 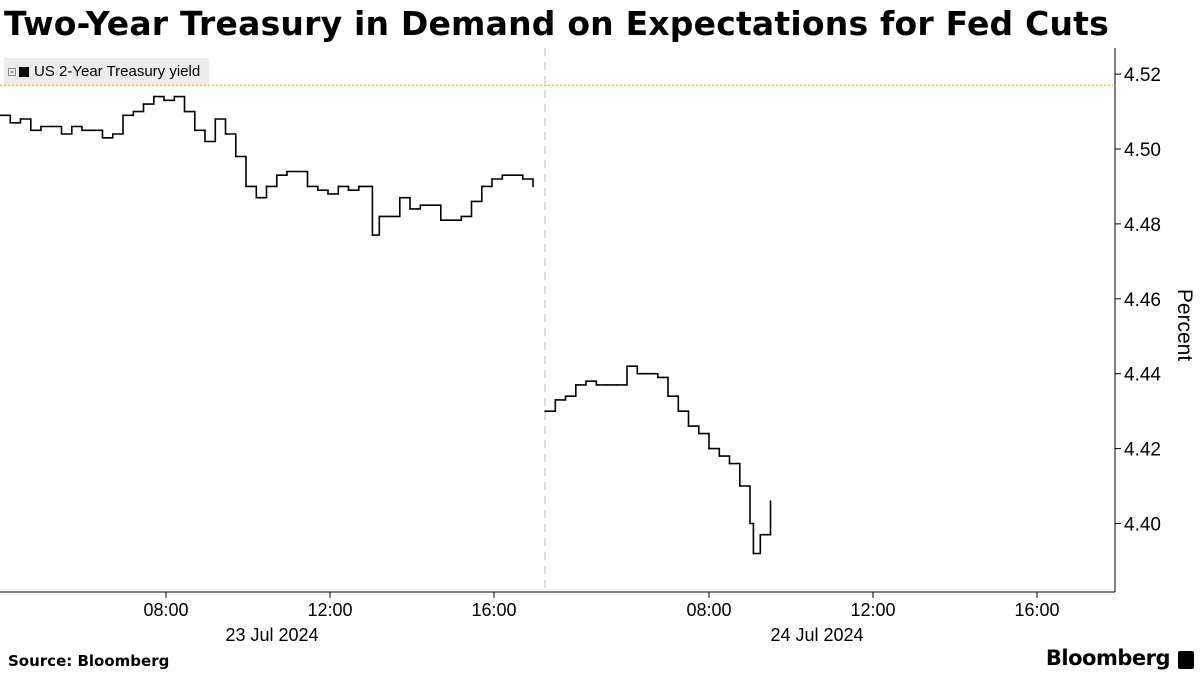 I want to click on y-tick-label: 4.46, so click(x=1142, y=300).